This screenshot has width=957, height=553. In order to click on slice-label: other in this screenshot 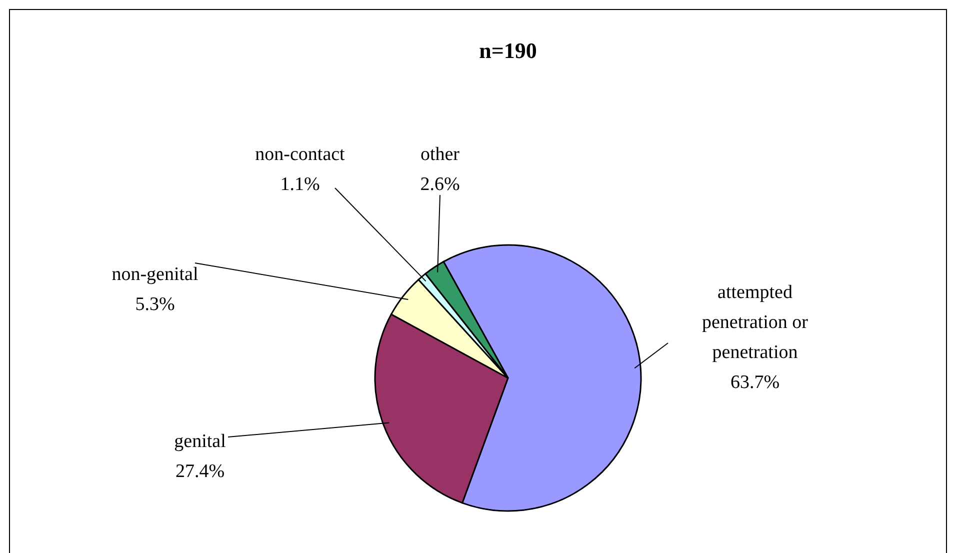, I will do `click(440, 154)`.